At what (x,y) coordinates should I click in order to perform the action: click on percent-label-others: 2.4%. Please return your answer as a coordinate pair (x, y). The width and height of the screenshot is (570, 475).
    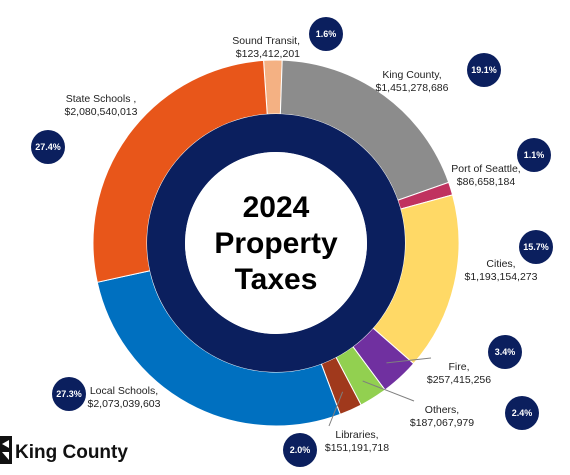
    Looking at the image, I should click on (522, 413).